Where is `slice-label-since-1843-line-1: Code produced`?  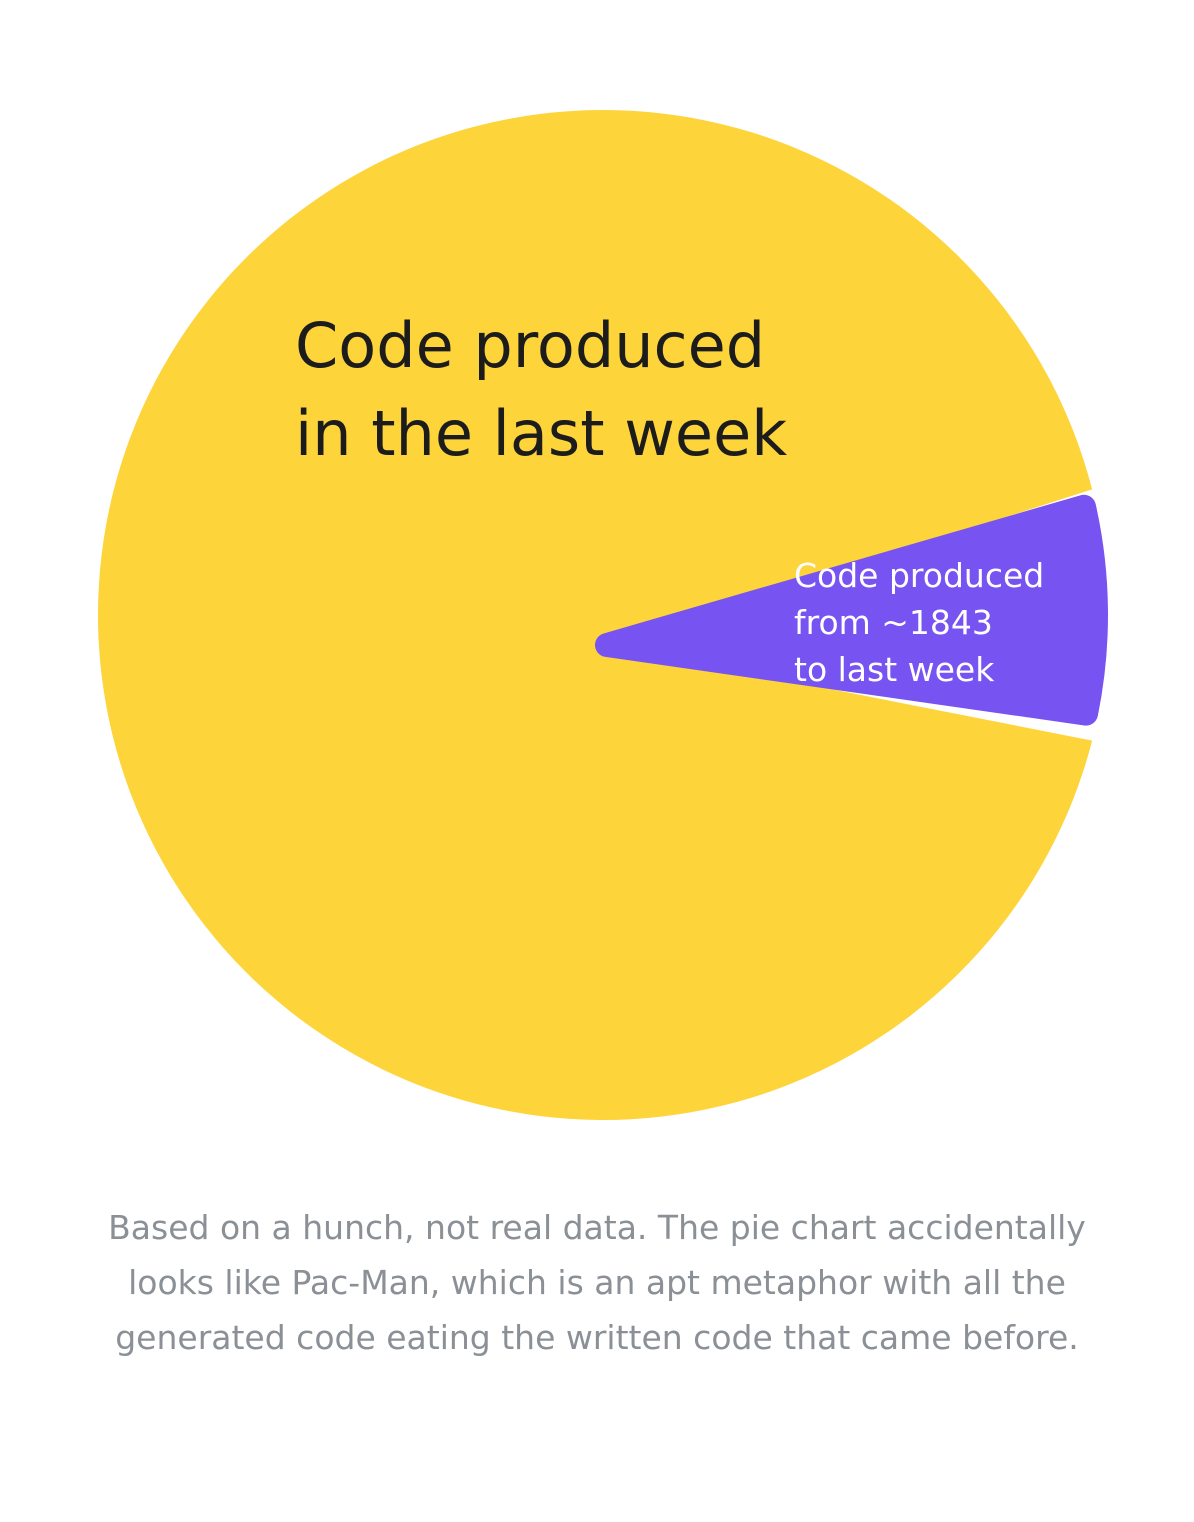 slice-label-since-1843-line-1: Code produced is located at coordinates (919, 575).